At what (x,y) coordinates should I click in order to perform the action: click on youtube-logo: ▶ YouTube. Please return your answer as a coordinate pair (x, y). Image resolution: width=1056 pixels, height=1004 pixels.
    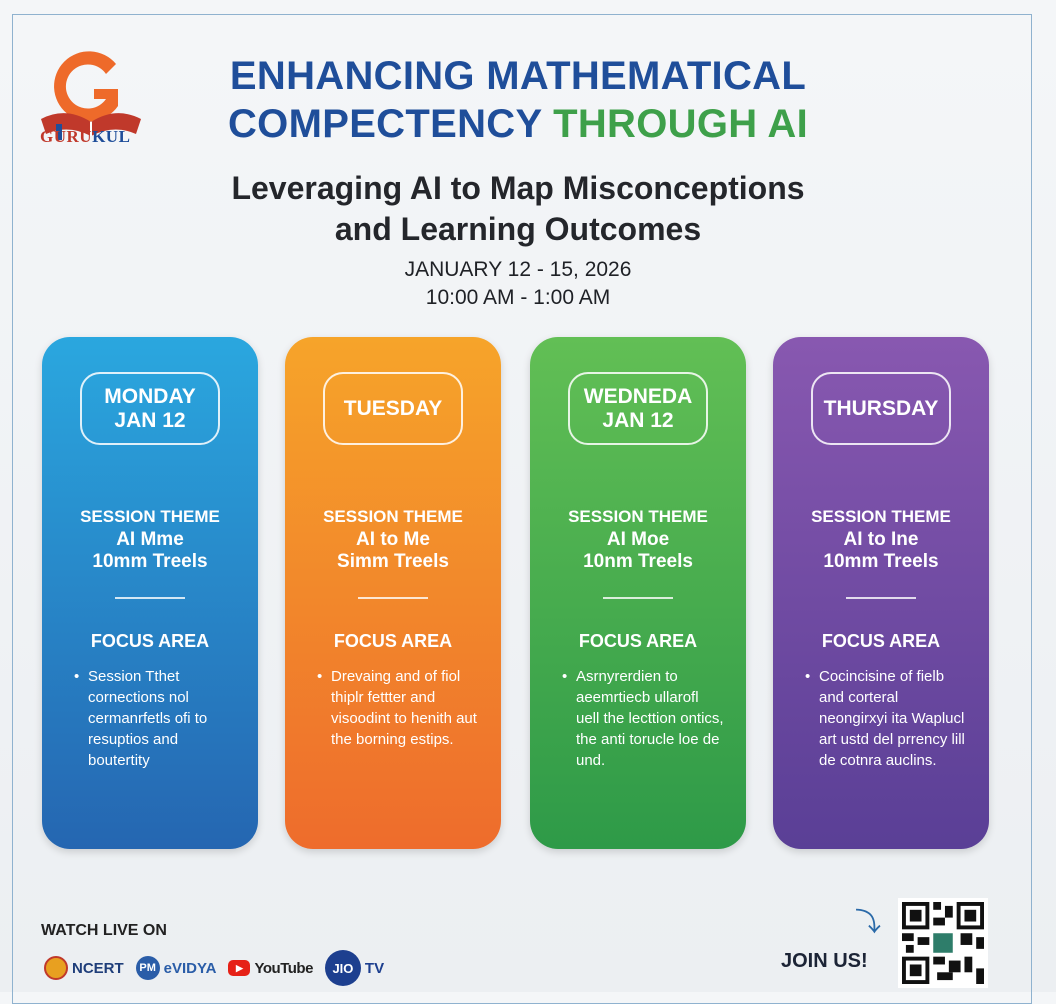
    Looking at the image, I should click on (270, 968).